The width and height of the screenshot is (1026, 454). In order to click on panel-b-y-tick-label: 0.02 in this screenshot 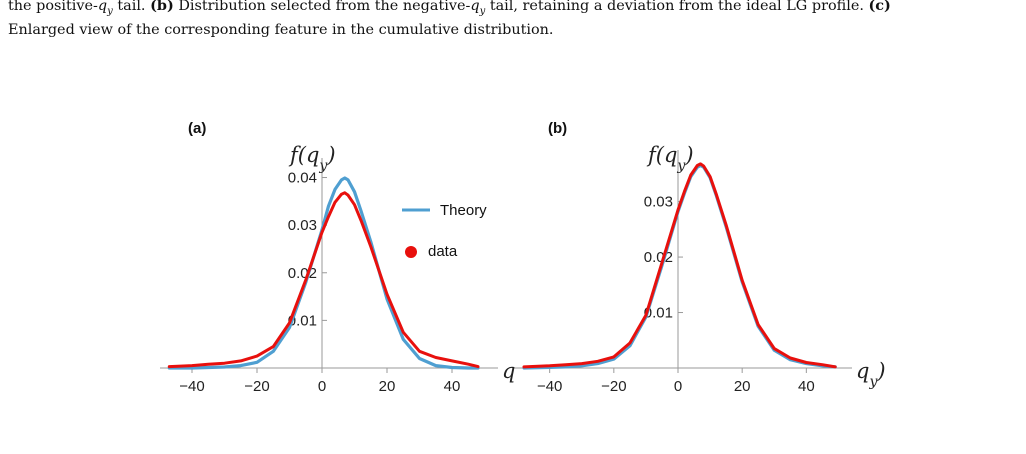, I will do `click(658, 257)`.